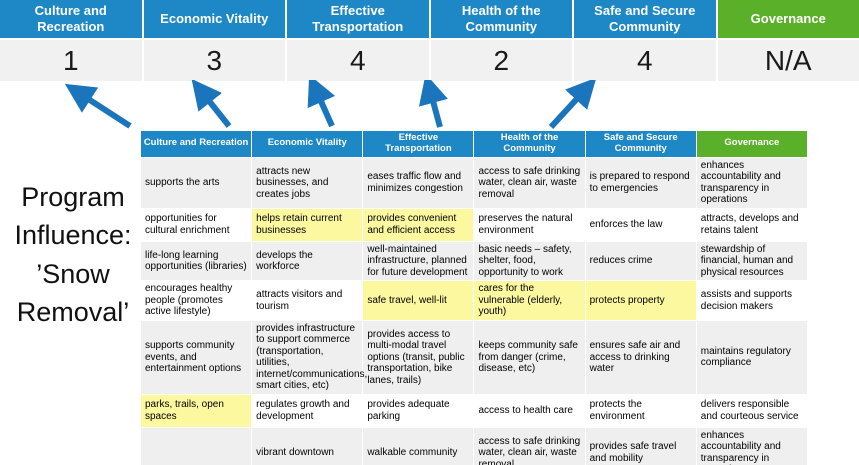 The height and width of the screenshot is (465, 859). I want to click on matrix-cell: regulates growth and development, so click(307, 410).